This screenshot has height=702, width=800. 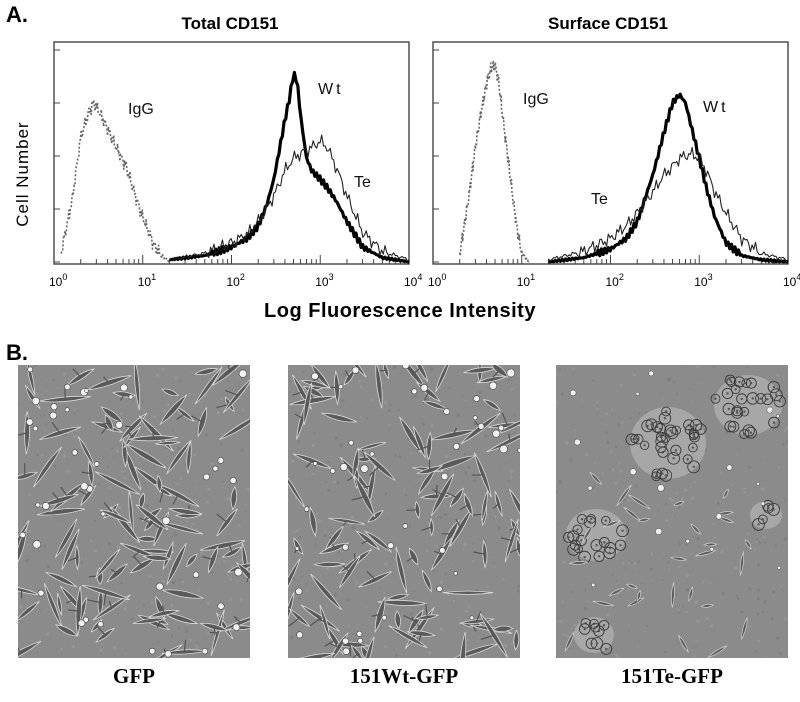 I want to click on caption-151wt-gfp: 151Wt-GFP, so click(x=404, y=676).